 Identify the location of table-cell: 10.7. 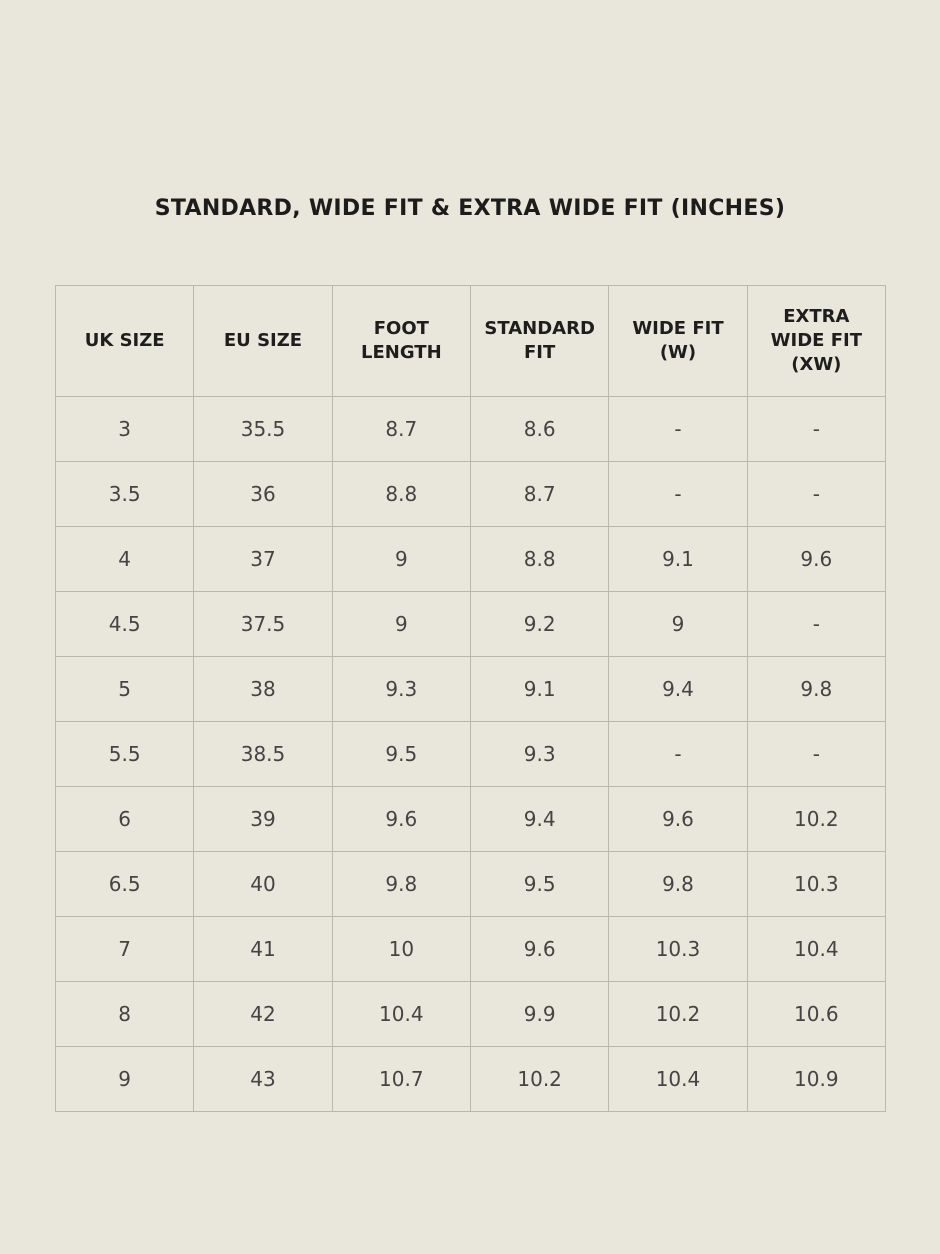
(401, 1079).